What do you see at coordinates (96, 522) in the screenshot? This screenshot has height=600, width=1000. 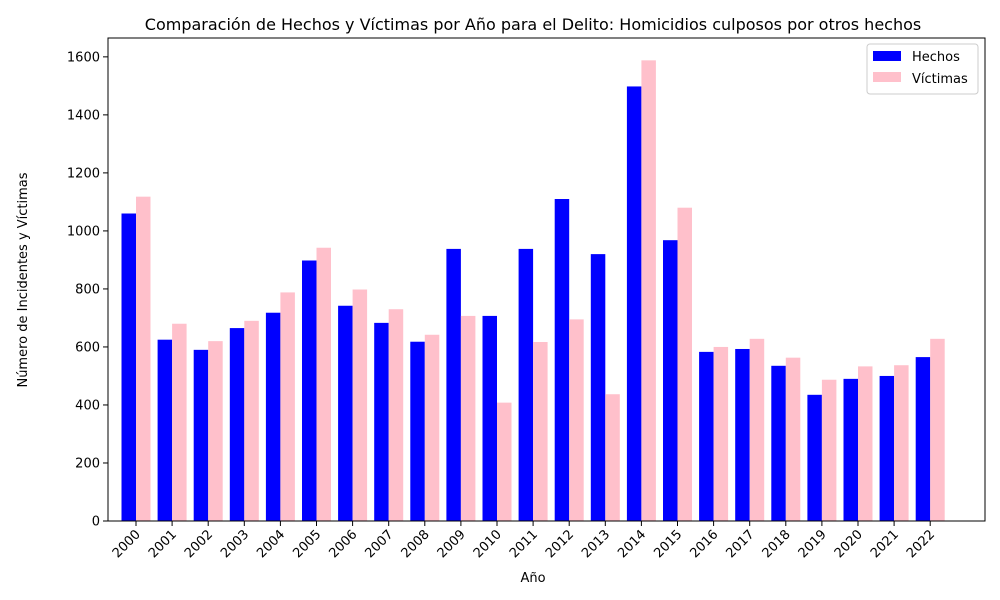 I see `y-tick-label-0: 0` at bounding box center [96, 522].